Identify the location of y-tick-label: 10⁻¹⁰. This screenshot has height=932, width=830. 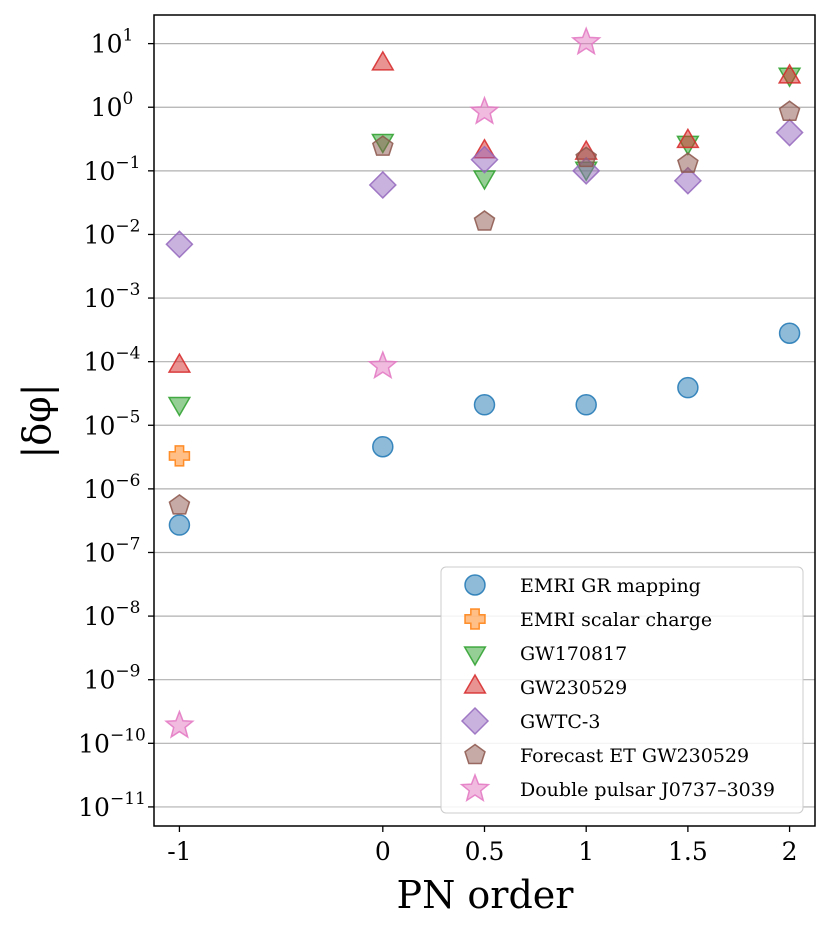
(112, 741).